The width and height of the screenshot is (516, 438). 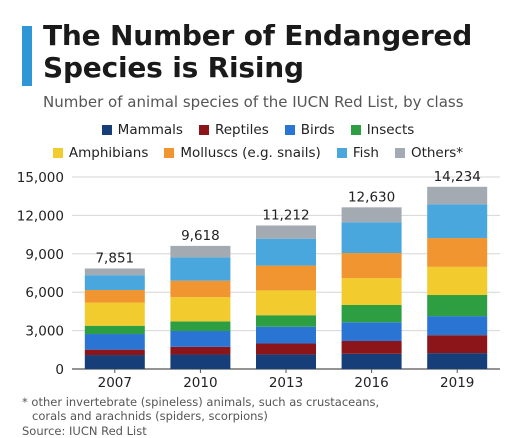 I want to click on legend-item-insects: Insects, so click(x=382, y=130).